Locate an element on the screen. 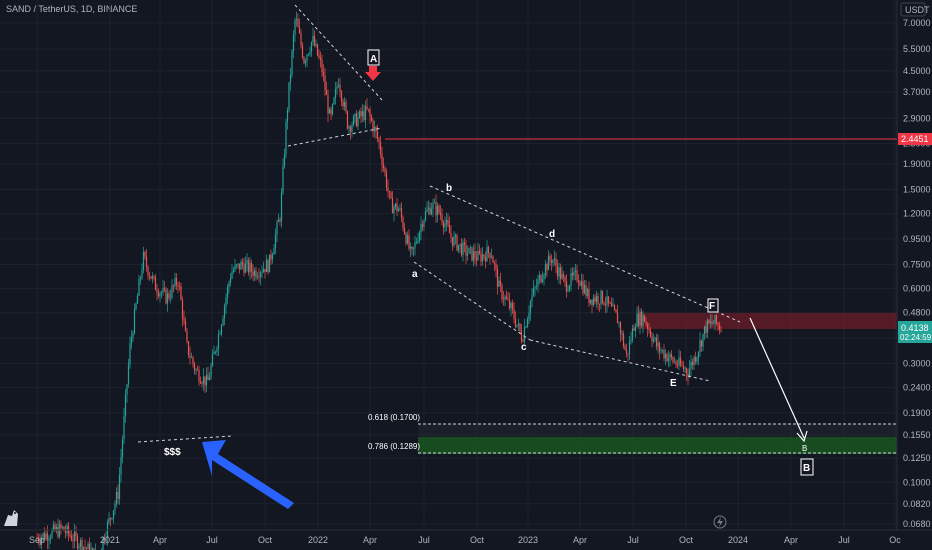 This screenshot has width=932, height=550. time-tick-label: Oct is located at coordinates (686, 540).